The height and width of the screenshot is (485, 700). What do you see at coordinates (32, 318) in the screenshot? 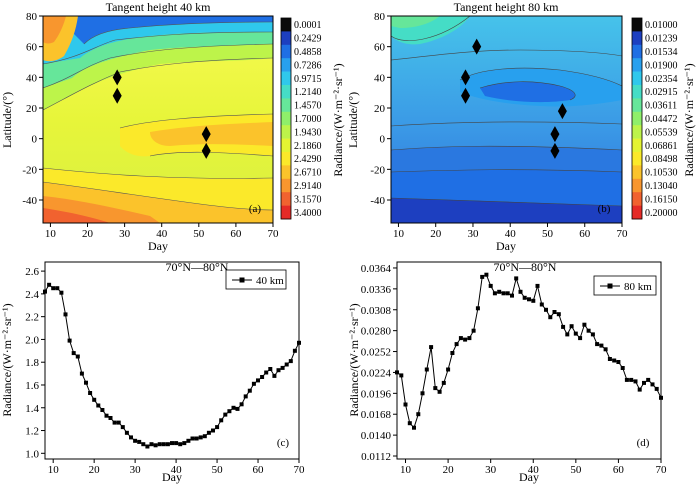
I see `panel-c-y-tick-label-6: 2.2` at bounding box center [32, 318].